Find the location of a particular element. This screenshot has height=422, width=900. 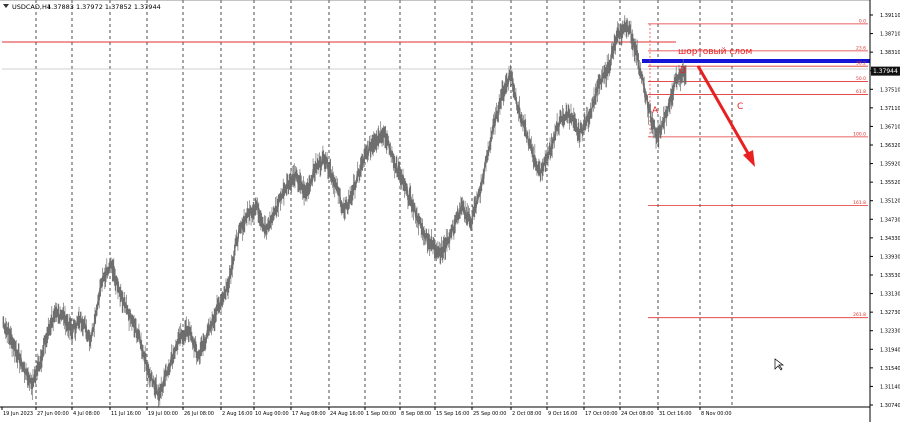

time-tick-label: 17 Aug 08:00 is located at coordinates (309, 414).